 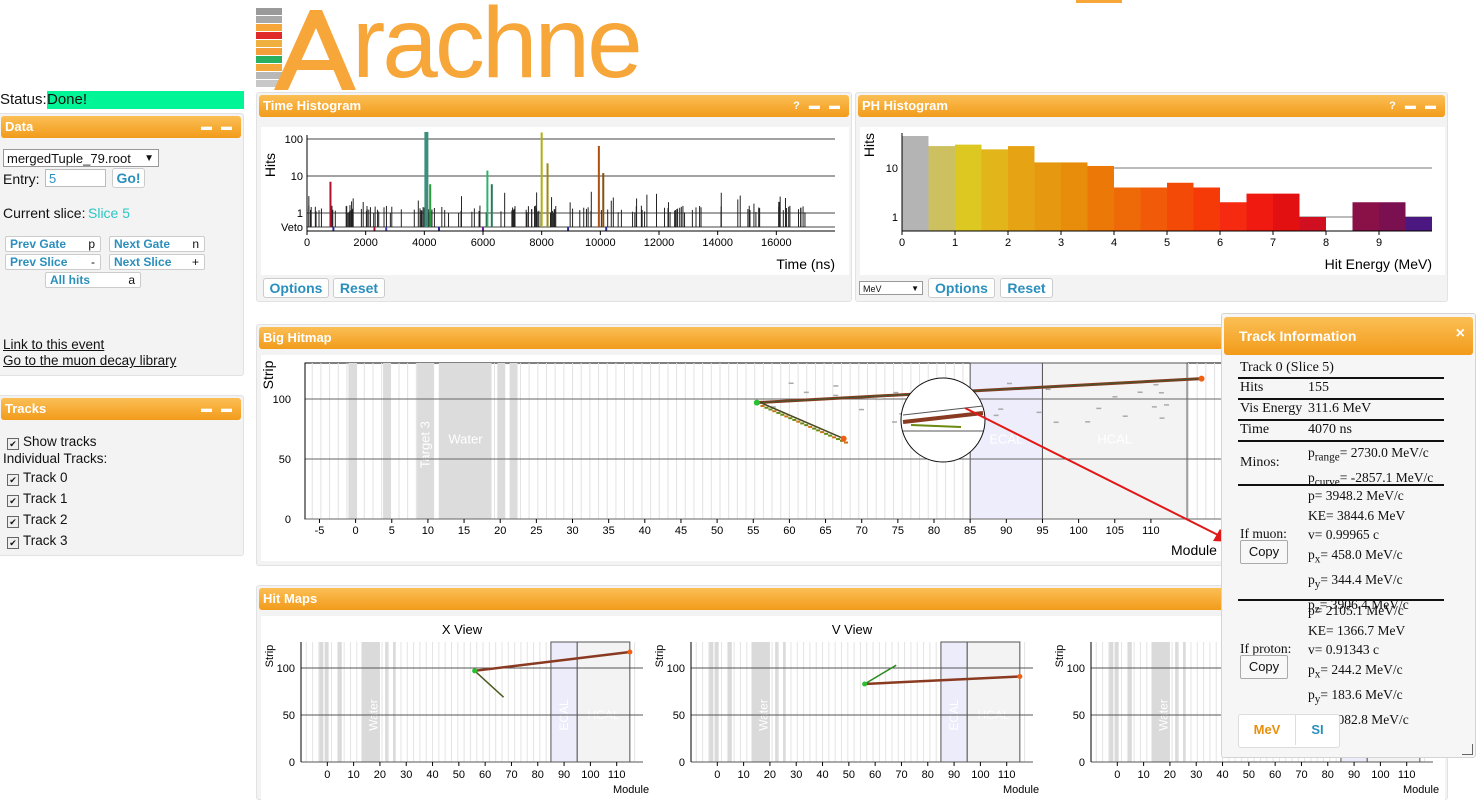 What do you see at coordinates (1379, 243) in the screenshot?
I see `ph-hist-x-tick: 9` at bounding box center [1379, 243].